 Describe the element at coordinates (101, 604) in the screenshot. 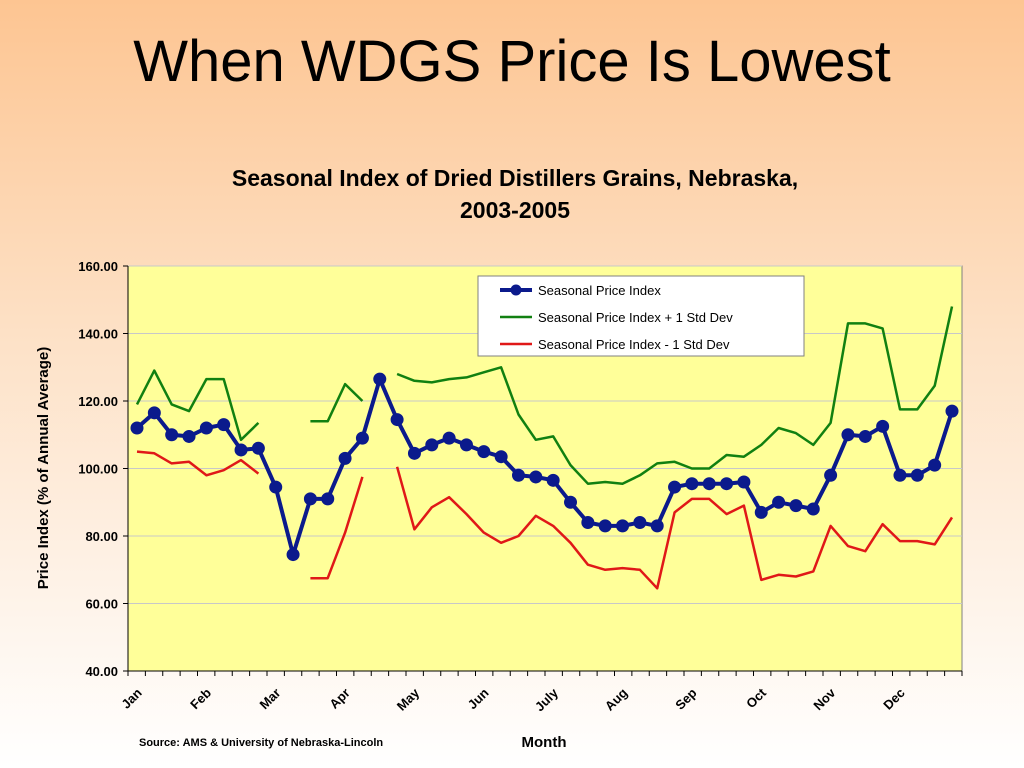

I see `y-tick-label: 60.00` at that location.